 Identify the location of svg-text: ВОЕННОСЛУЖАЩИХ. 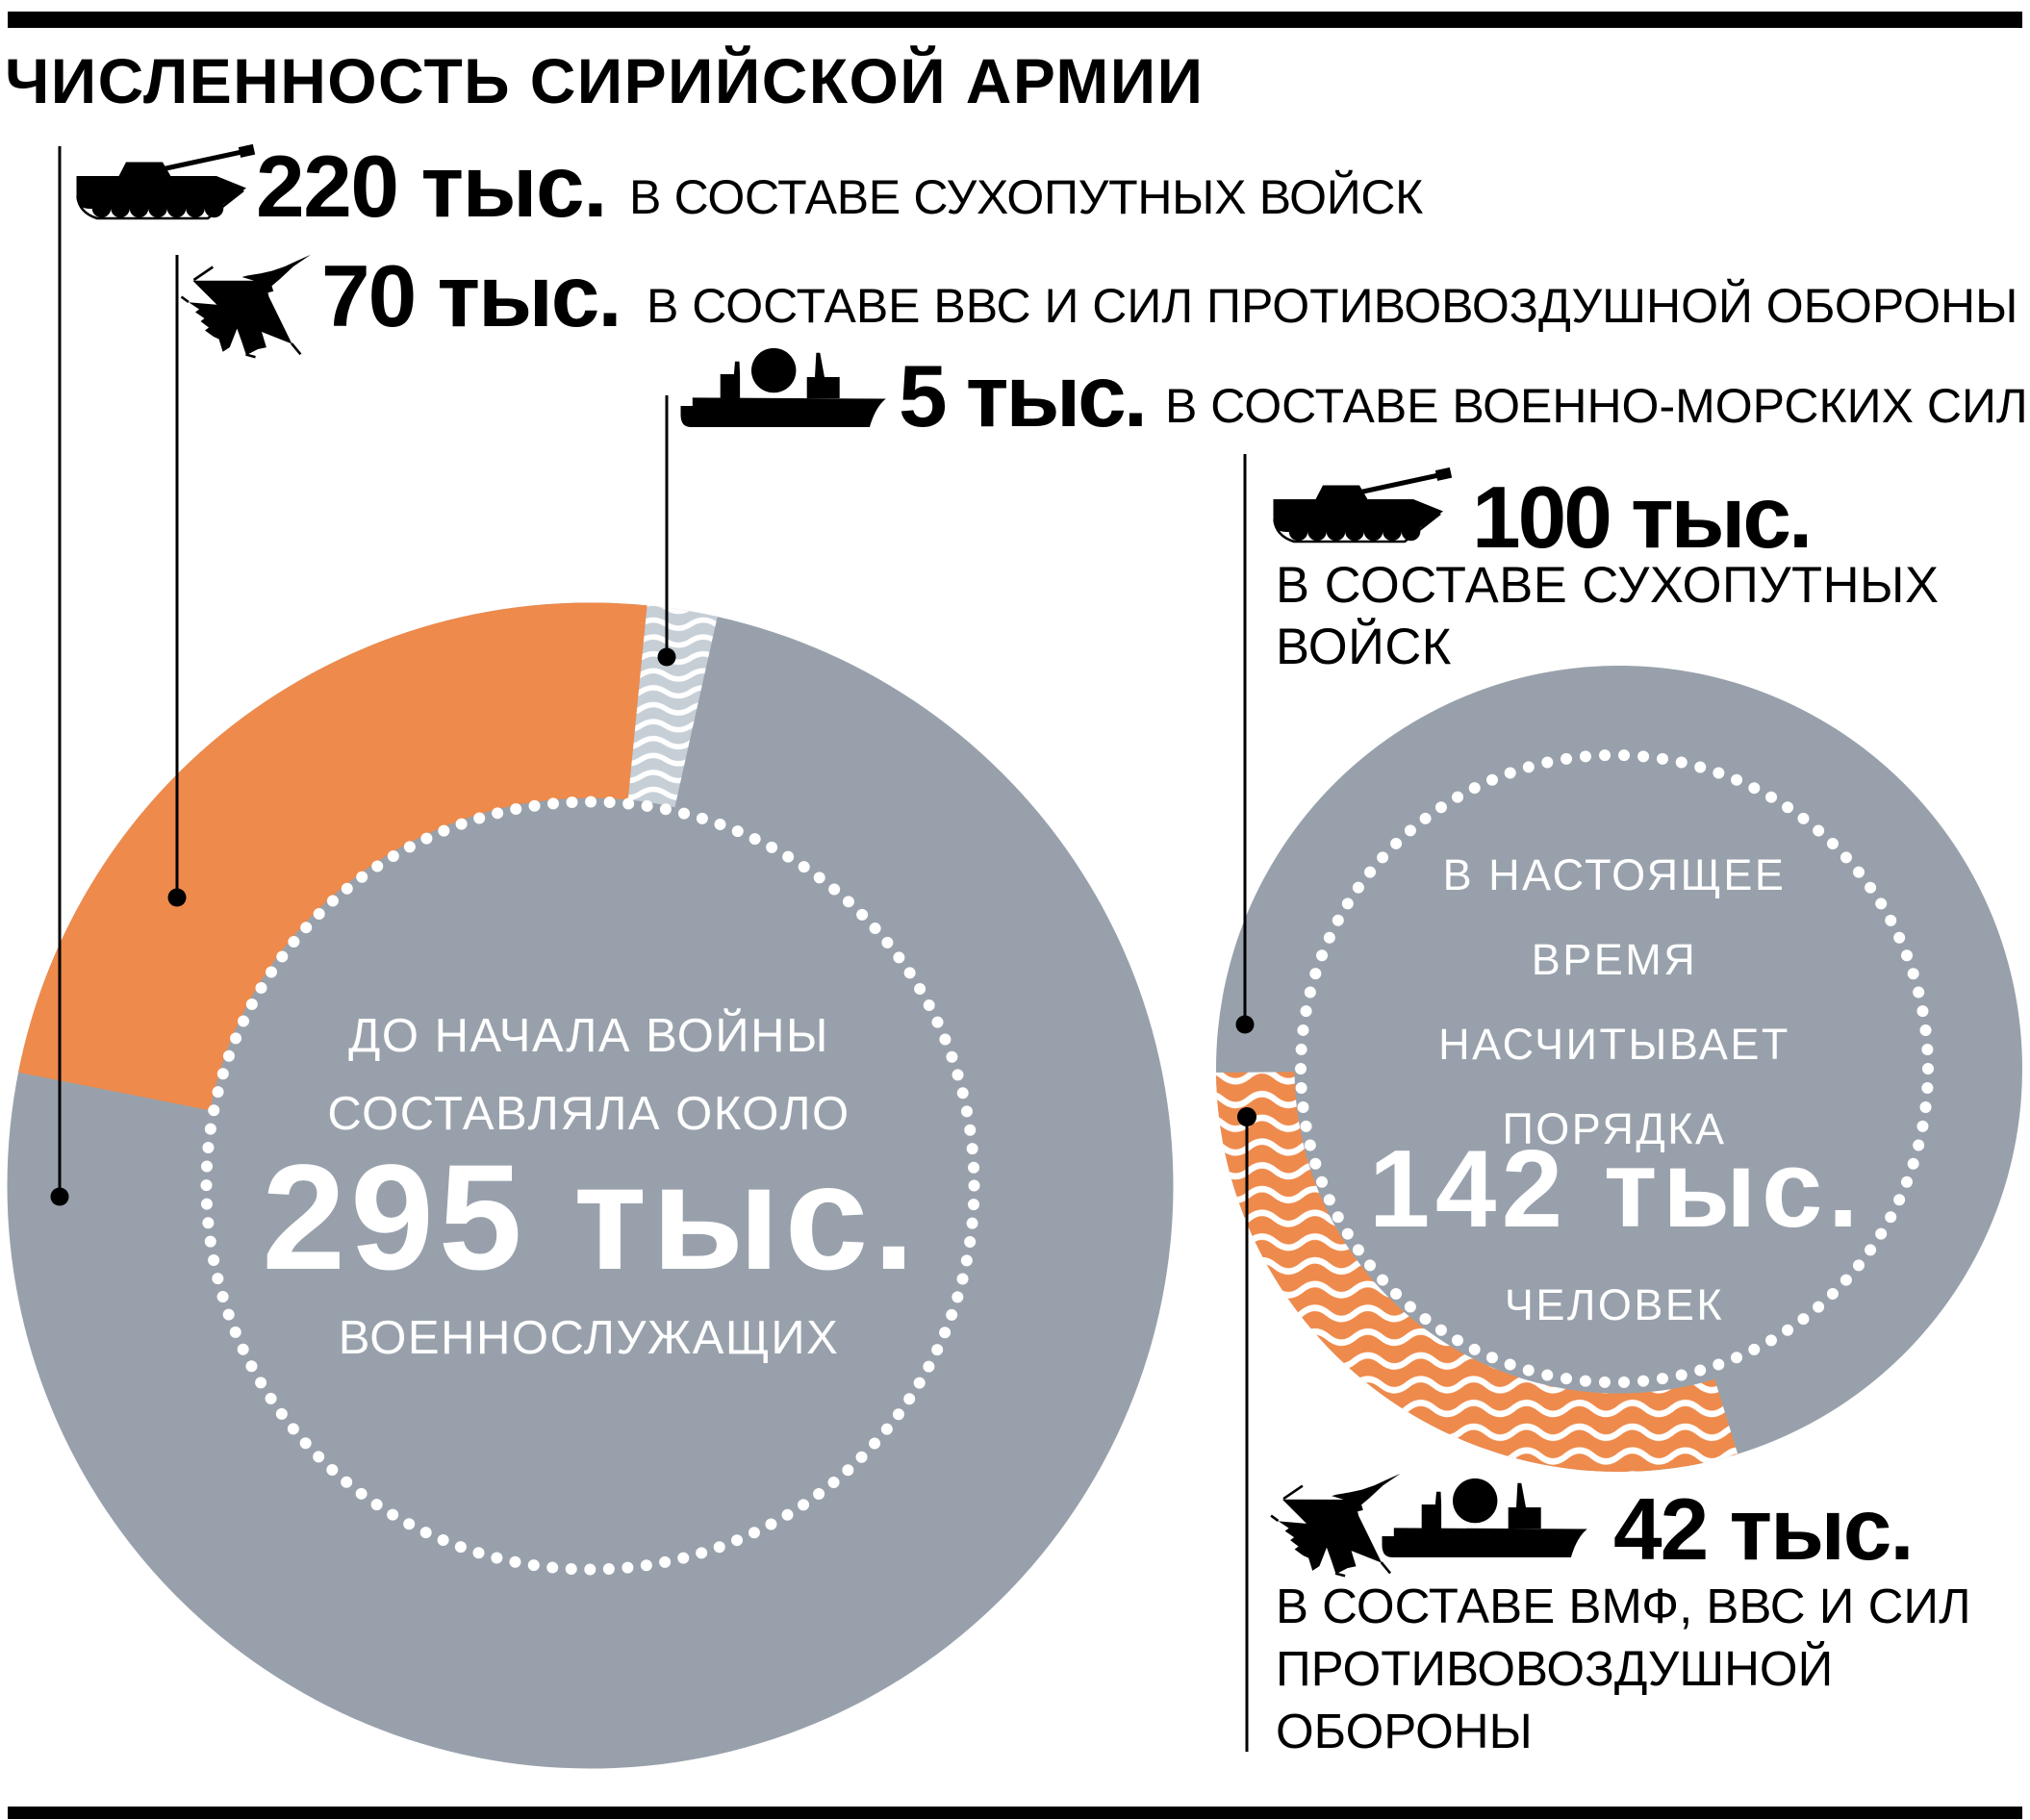
(589, 1338).